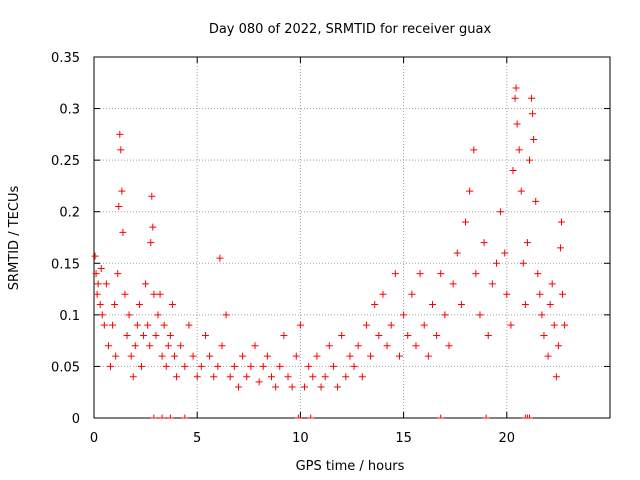 This screenshot has height=480, width=640. What do you see at coordinates (507, 438) in the screenshot?
I see `x-tick-label: 20` at bounding box center [507, 438].